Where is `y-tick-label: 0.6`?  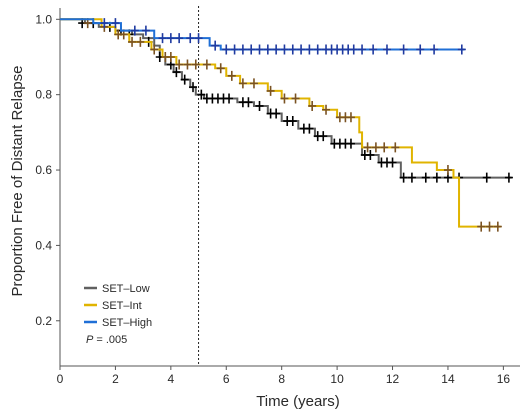 y-tick-label: 0.6 is located at coordinates (43, 170).